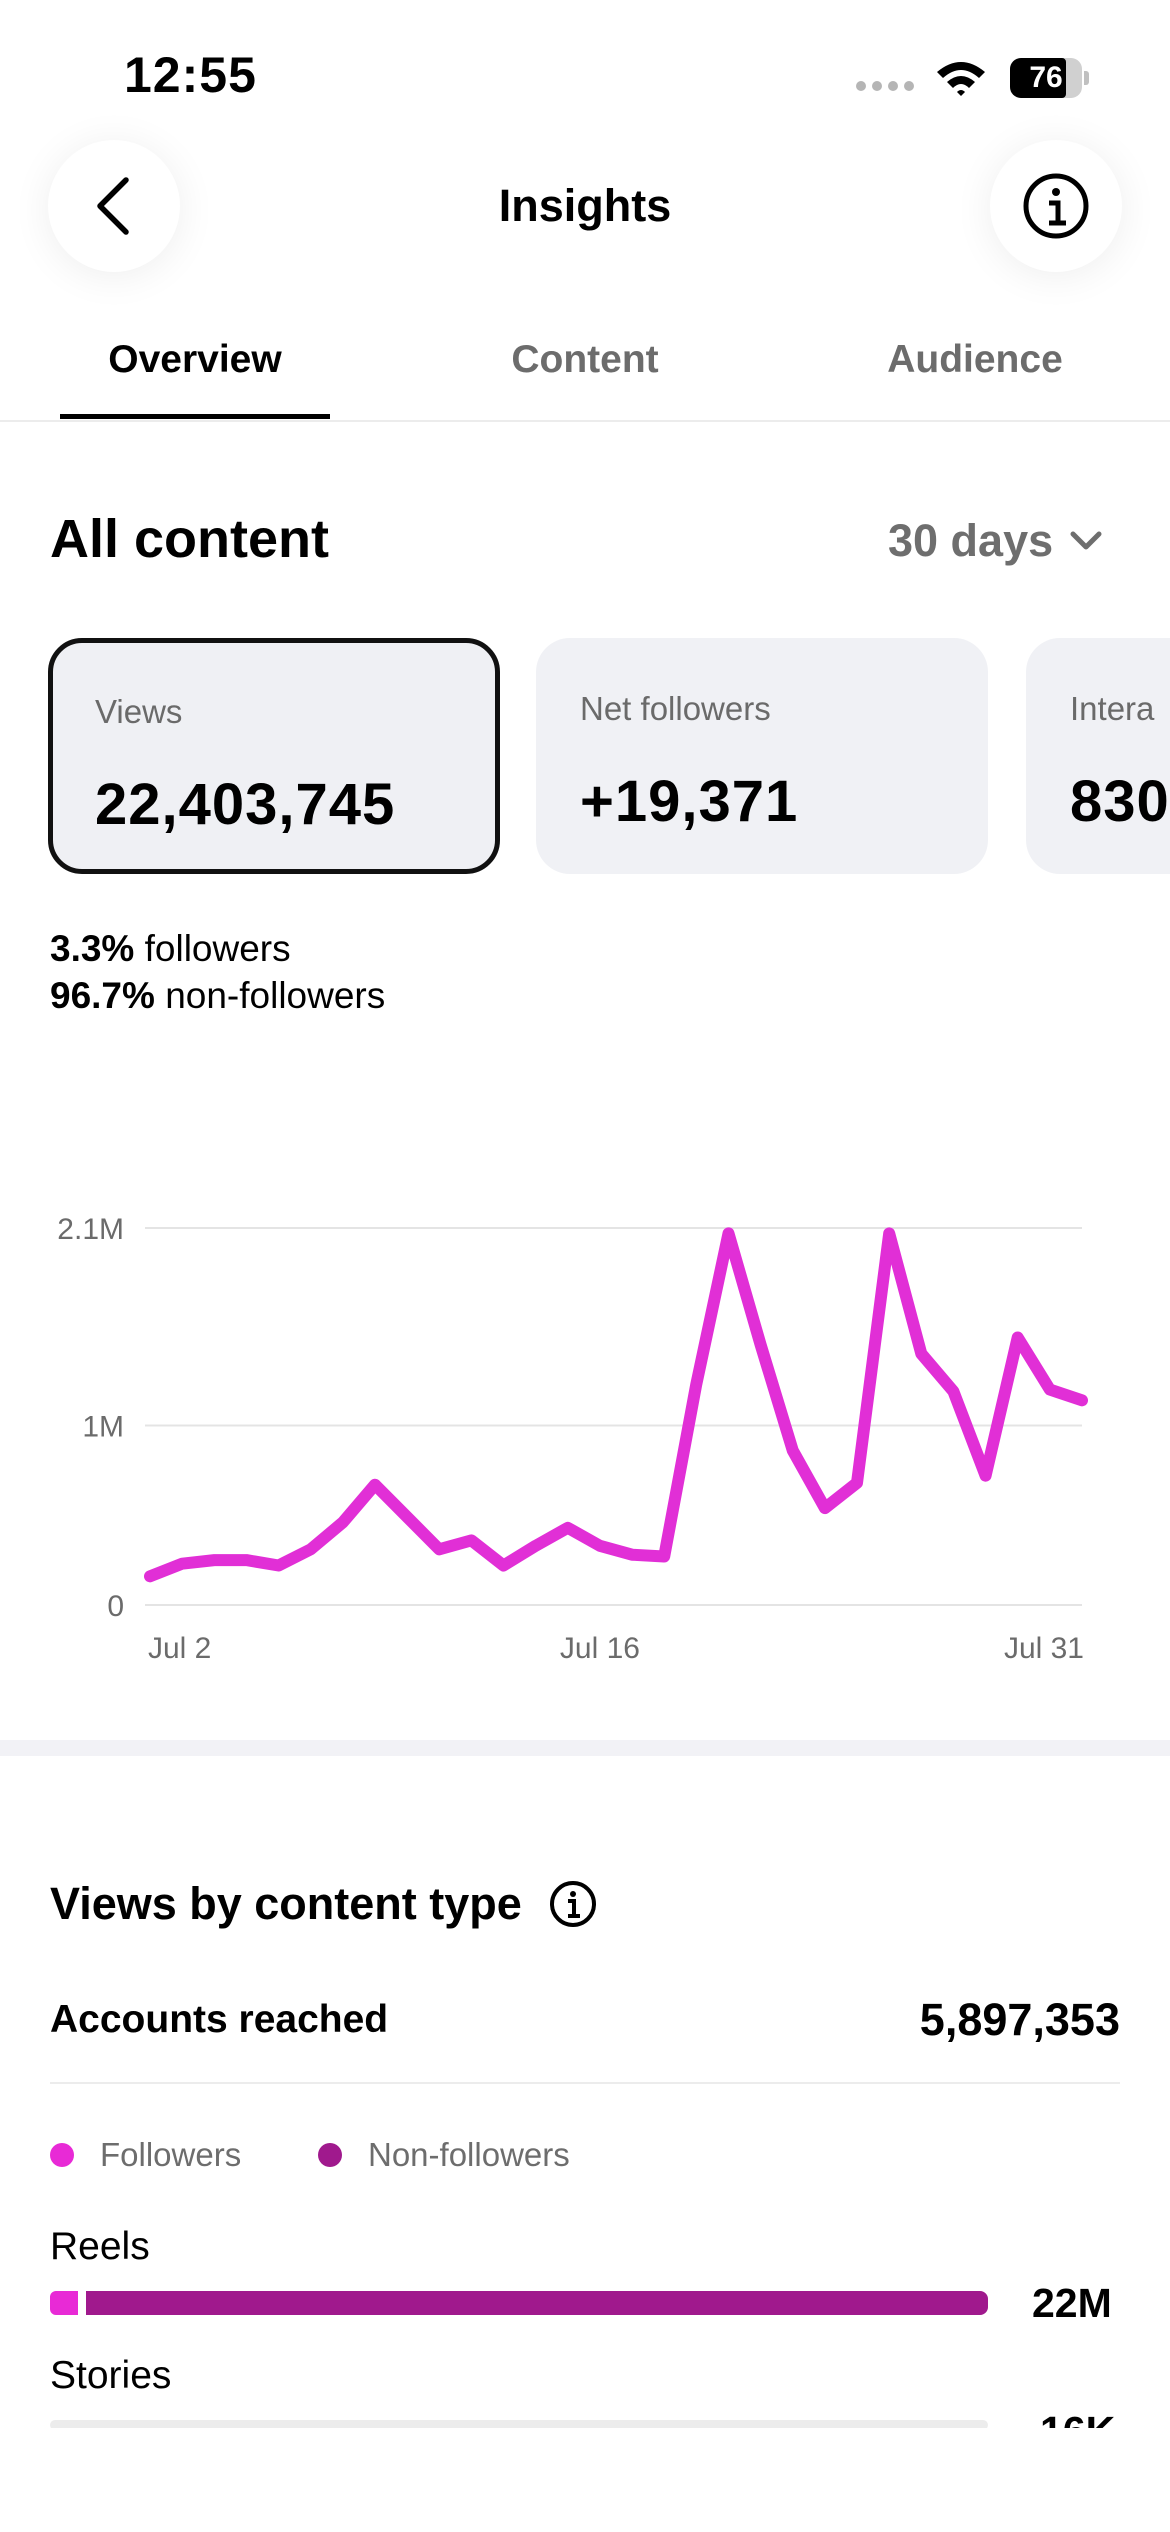 Image resolution: width=1170 pixels, height=2532 pixels. Describe the element at coordinates (92, 948) in the screenshot. I see `followers-percent: 3.3%` at that location.